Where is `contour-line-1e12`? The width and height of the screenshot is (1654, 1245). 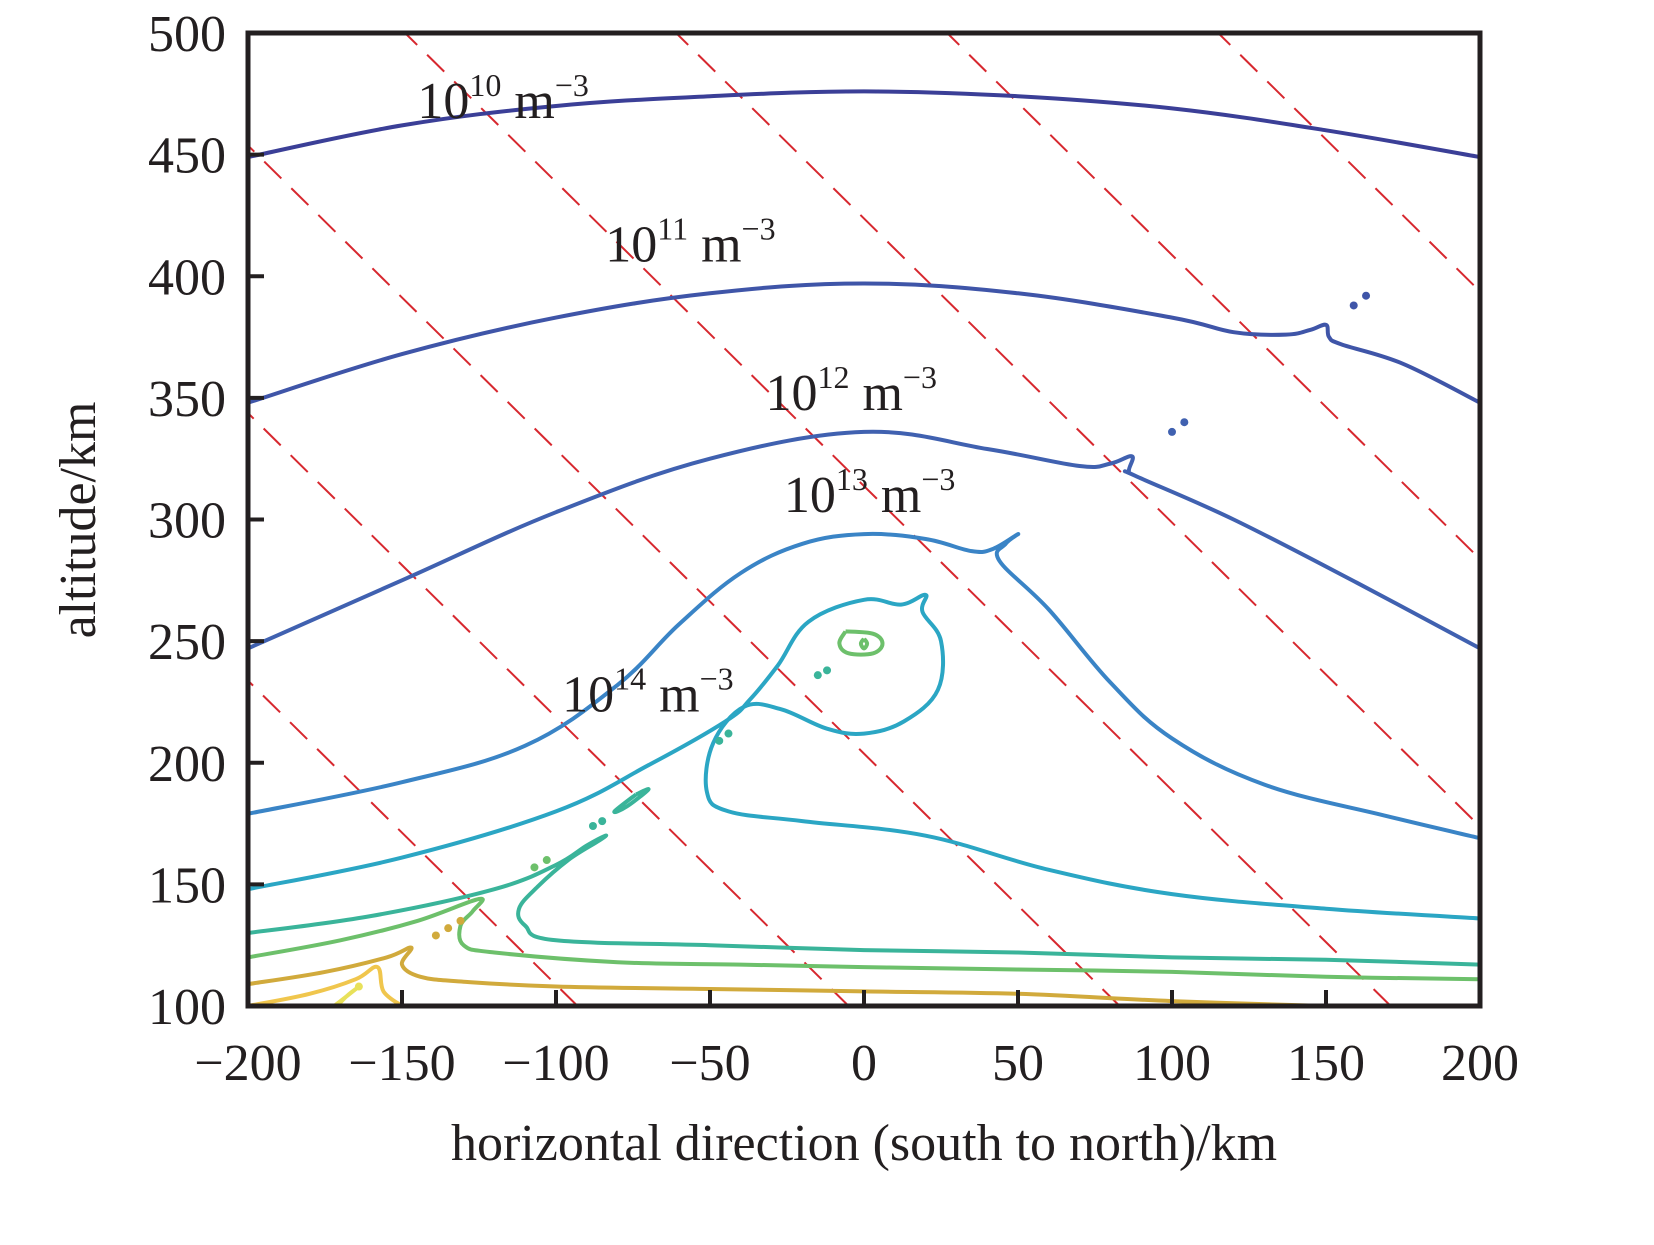
contour-line-1e12 is located at coordinates (864, 540).